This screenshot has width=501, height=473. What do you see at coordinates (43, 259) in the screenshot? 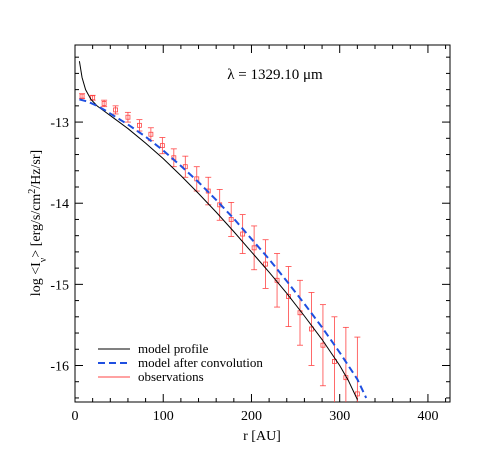
I see `y-axis-label-sub: ν` at bounding box center [43, 259].